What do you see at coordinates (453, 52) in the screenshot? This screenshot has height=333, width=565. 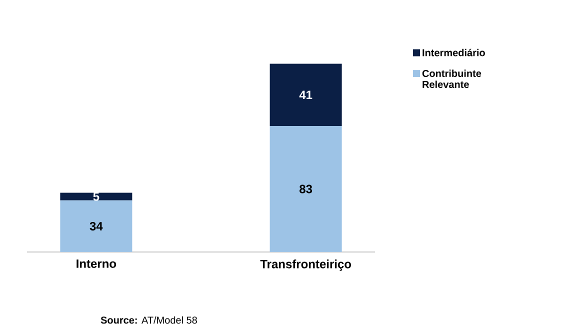 I see `legend-label: Intermediário` at bounding box center [453, 52].